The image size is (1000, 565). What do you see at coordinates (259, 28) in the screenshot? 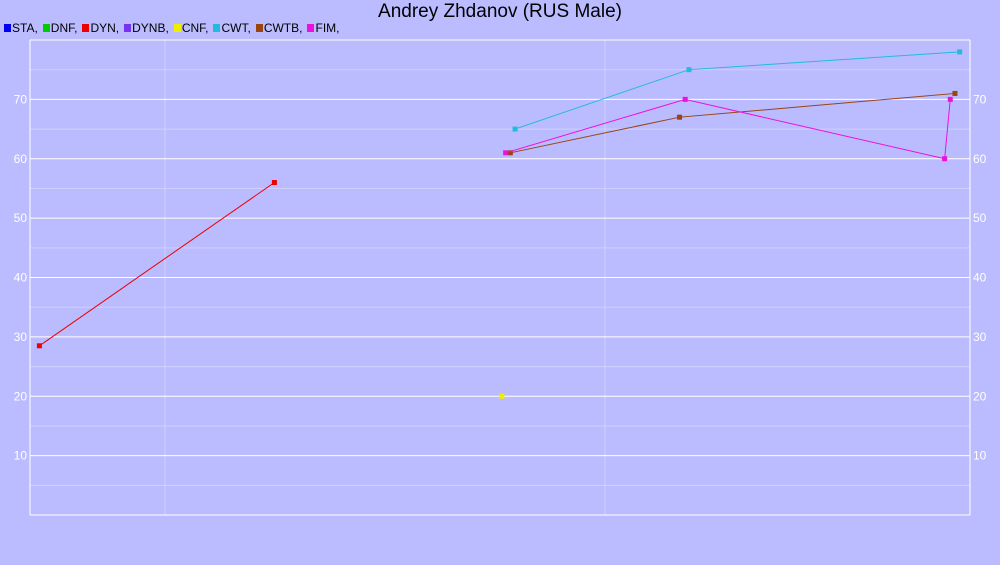
I see `legend-swatch-cwtb` at bounding box center [259, 28].